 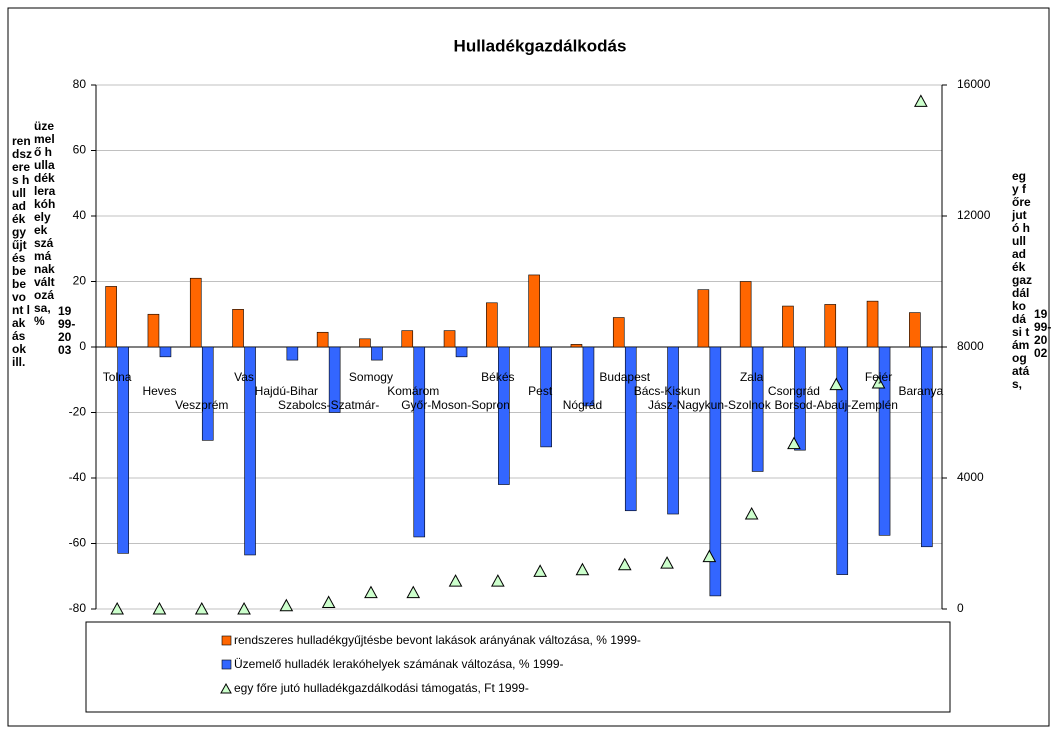 What do you see at coordinates (80, 281) in the screenshot?
I see `y-tick-label: 20` at bounding box center [80, 281].